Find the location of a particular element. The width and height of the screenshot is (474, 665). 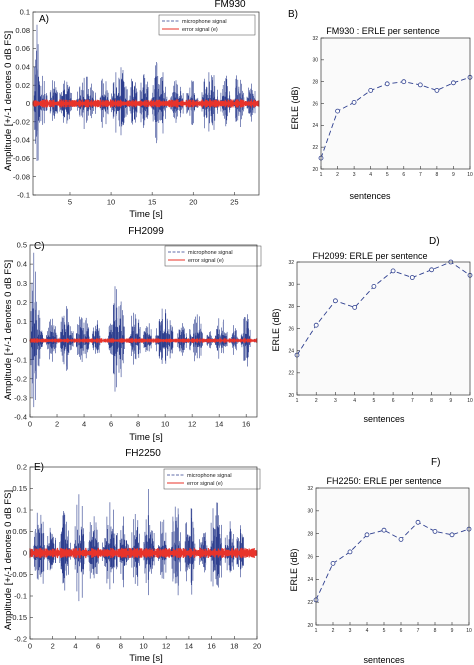

y-tick-label: -0.3 is located at coordinates (20, 398).